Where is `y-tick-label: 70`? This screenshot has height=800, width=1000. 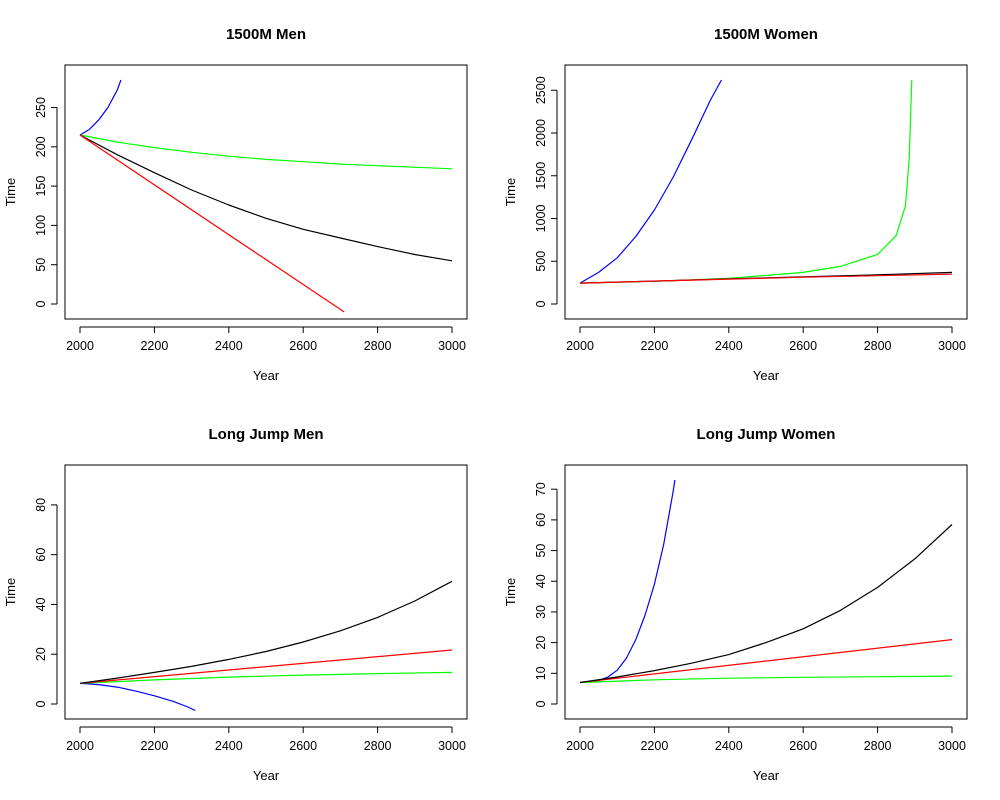 y-tick-label: 70 is located at coordinates (541, 489).